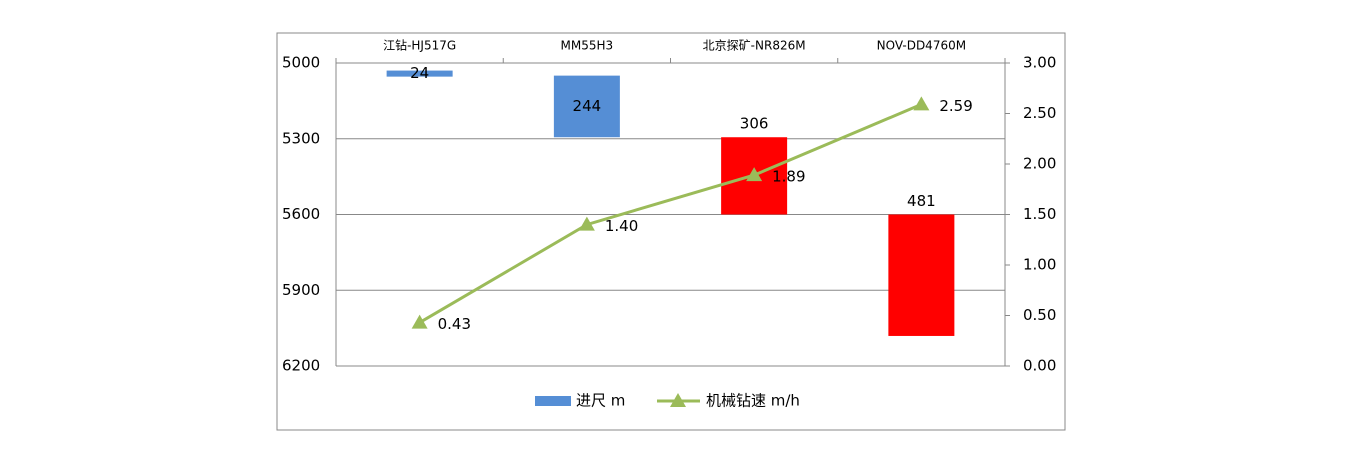 This screenshot has width=1360, height=452. What do you see at coordinates (753, 401) in the screenshot?
I see `legend-label: 机械钻速 m/h` at bounding box center [753, 401].